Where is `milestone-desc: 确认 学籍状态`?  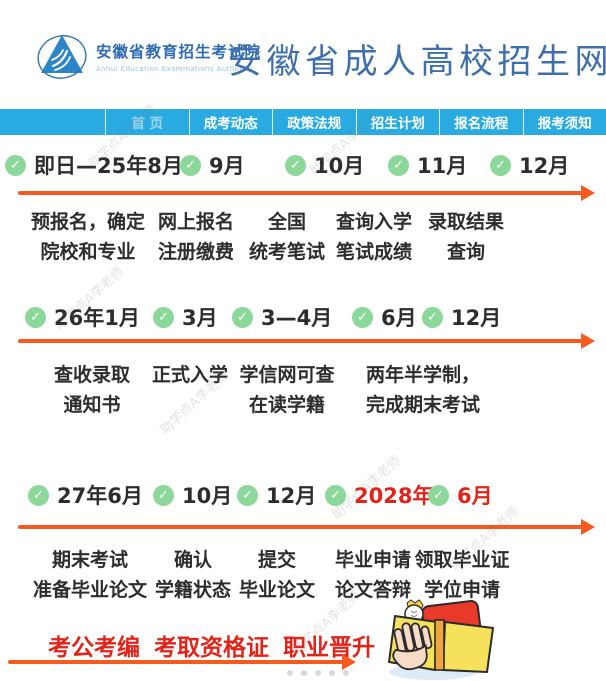 milestone-desc: 确认 学籍状态 is located at coordinates (193, 575).